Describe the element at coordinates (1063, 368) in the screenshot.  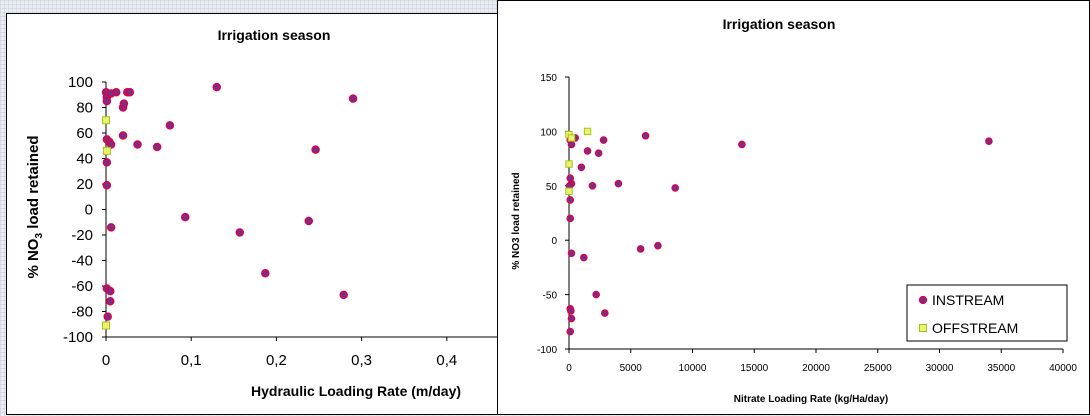
I see `right-x-tick-label: 40000` at that location.